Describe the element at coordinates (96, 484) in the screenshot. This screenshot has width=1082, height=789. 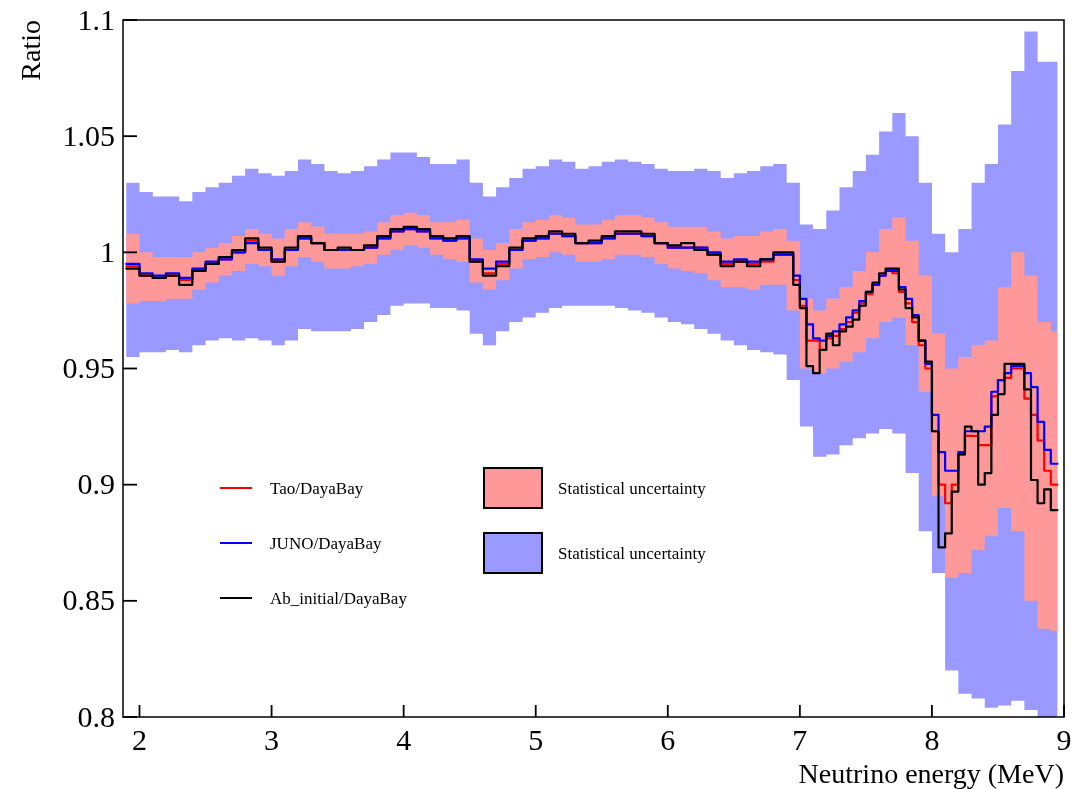
I see `y-tick-label: 0.9` at that location.